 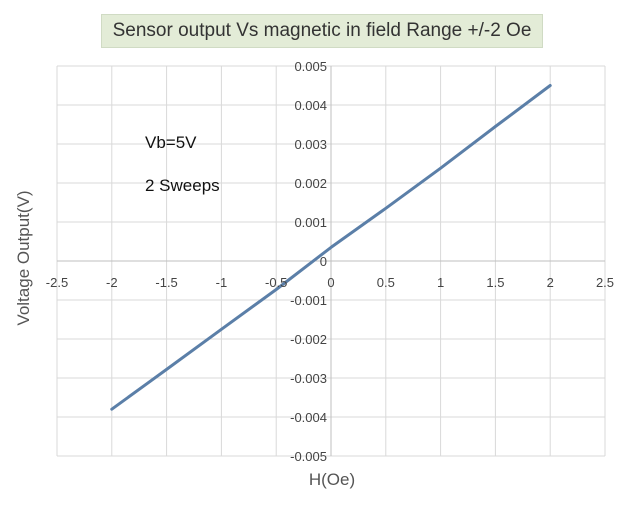 What do you see at coordinates (171, 142) in the screenshot?
I see `annotation-vb: Vb=5V` at bounding box center [171, 142].